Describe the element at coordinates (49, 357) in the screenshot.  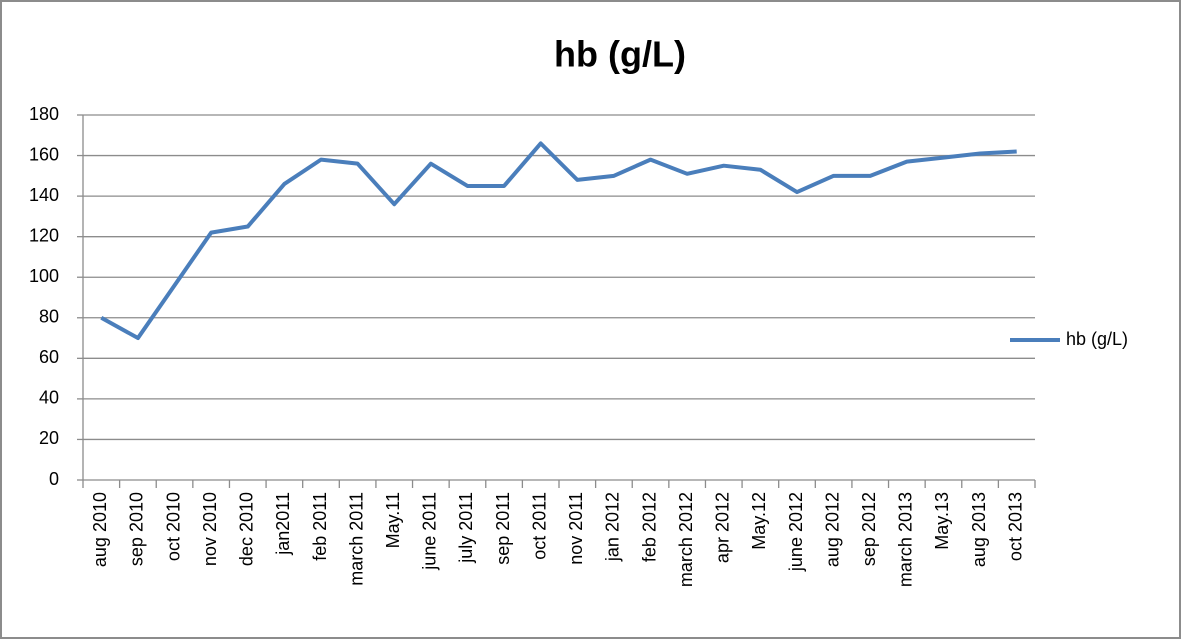
I see `y-tick-label: 60` at that location.